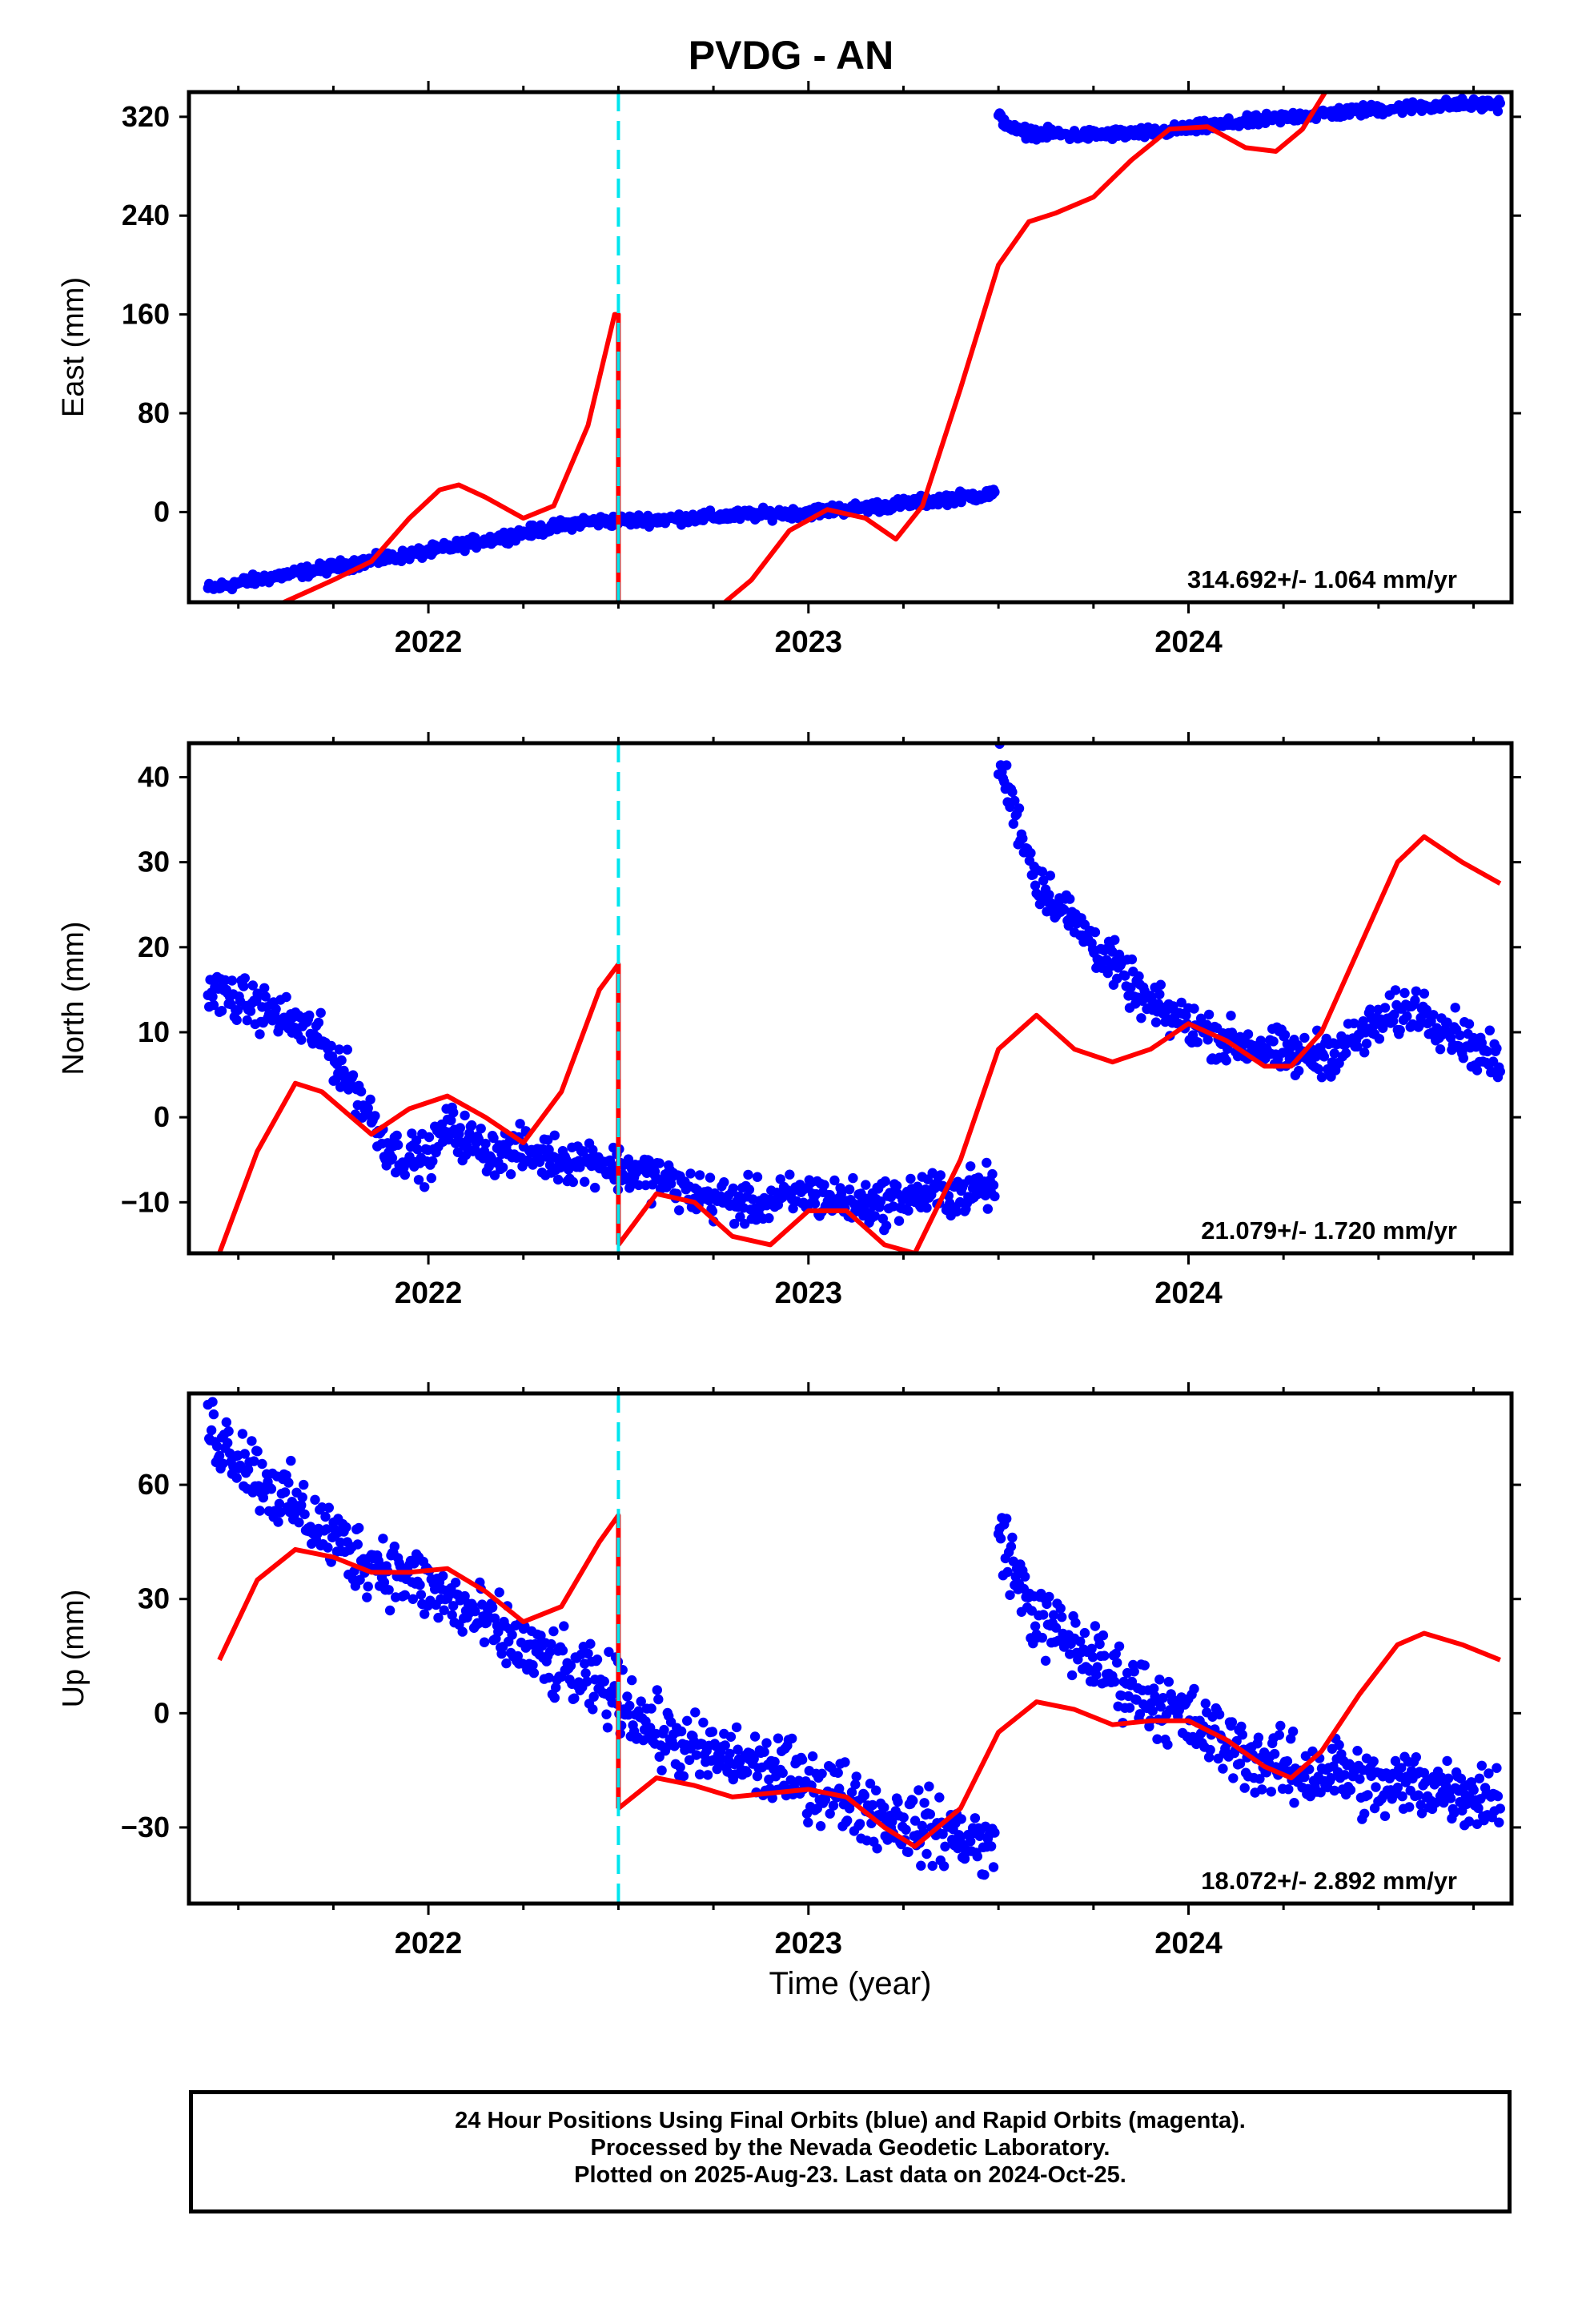 The height and width of the screenshot is (2324, 1582). I want to click on rate-annotation: 314.692+/- 1.064 mm/yr, so click(1322, 579).